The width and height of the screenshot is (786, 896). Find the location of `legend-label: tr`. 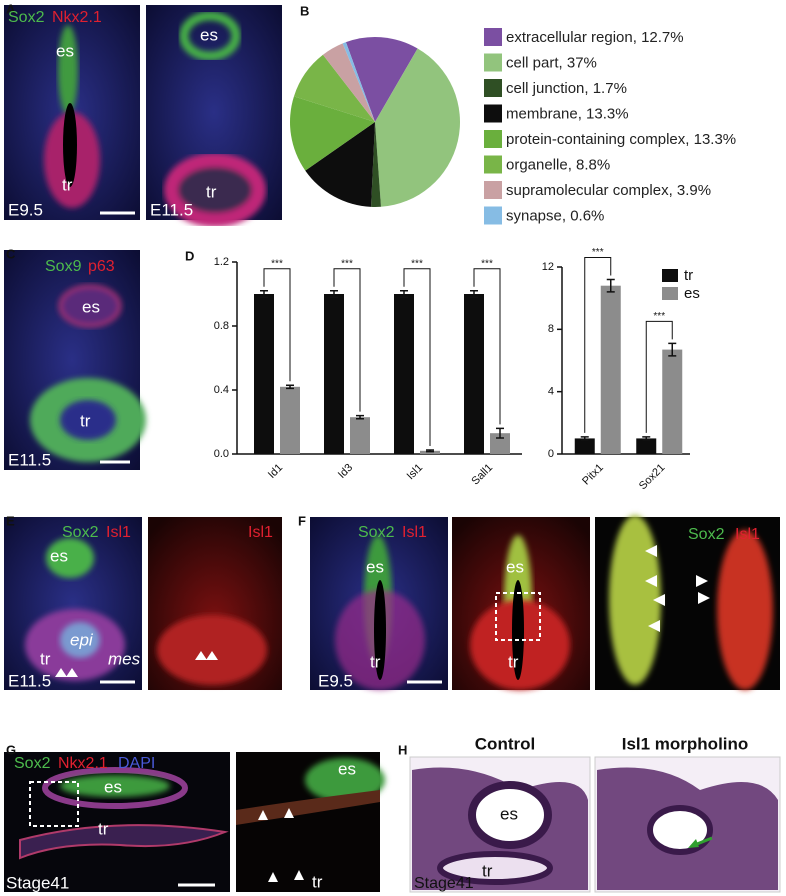

legend-label: tr is located at coordinates (688, 275).